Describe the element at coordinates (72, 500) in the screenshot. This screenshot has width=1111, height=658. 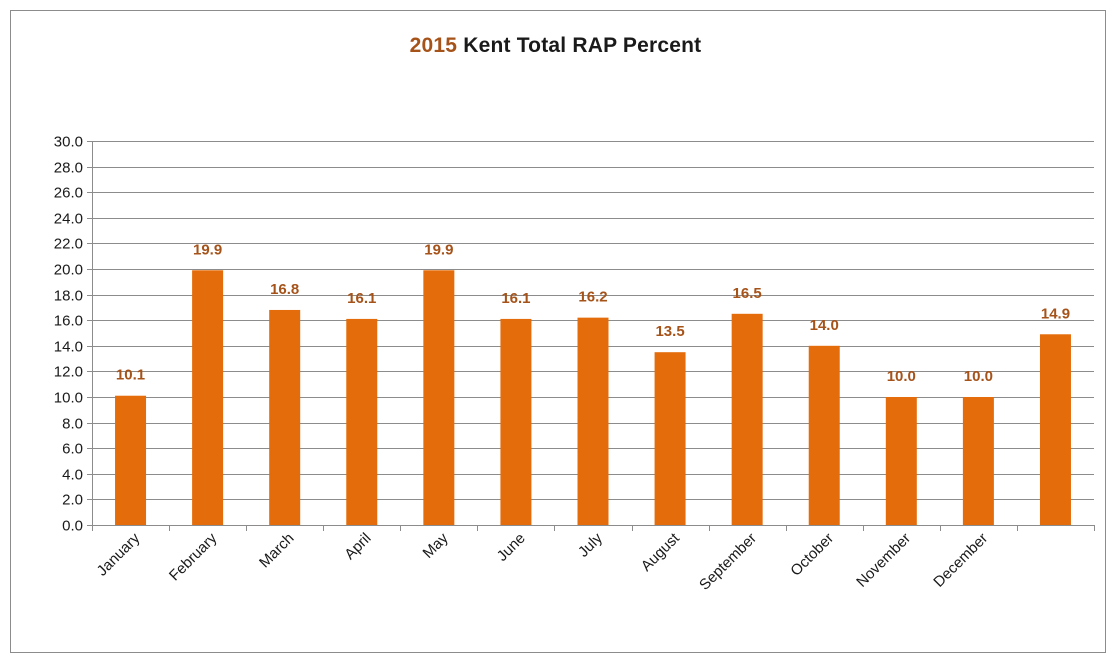
I see `y-tick-label: 2.0` at that location.